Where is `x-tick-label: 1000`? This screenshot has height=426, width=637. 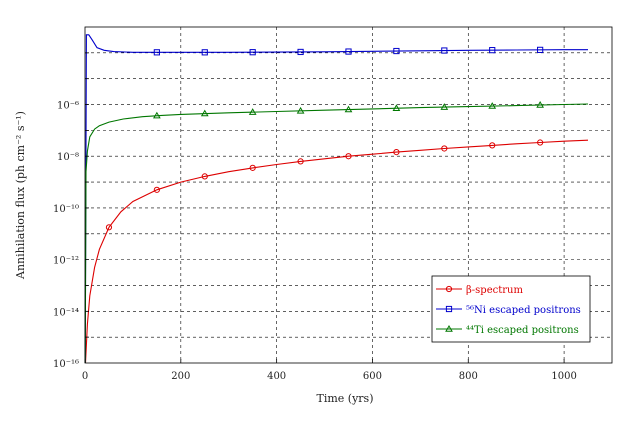 x-tick-label: 1000 is located at coordinates (563, 376).